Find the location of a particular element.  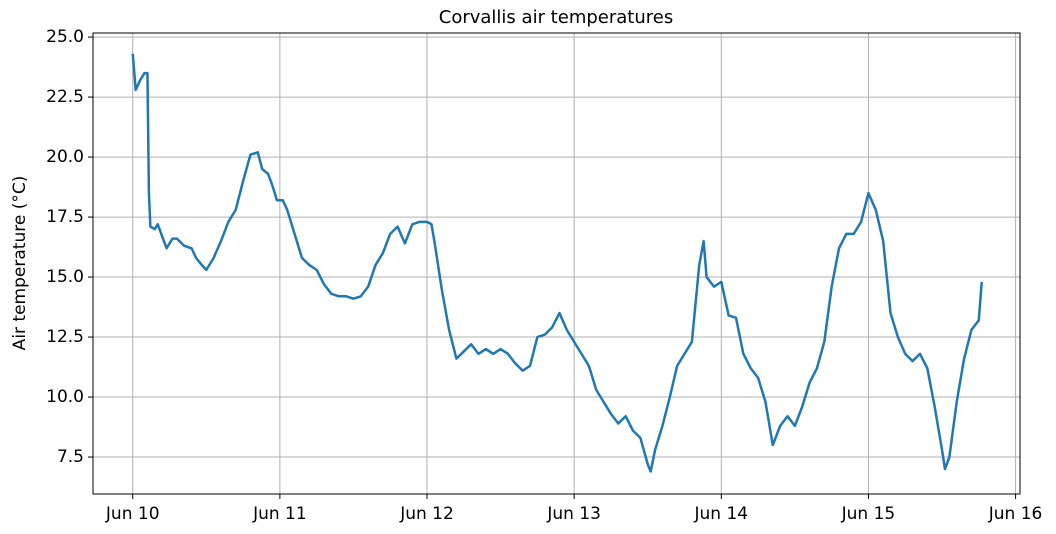

x-tick-label: Jun 13 is located at coordinates (573, 514).